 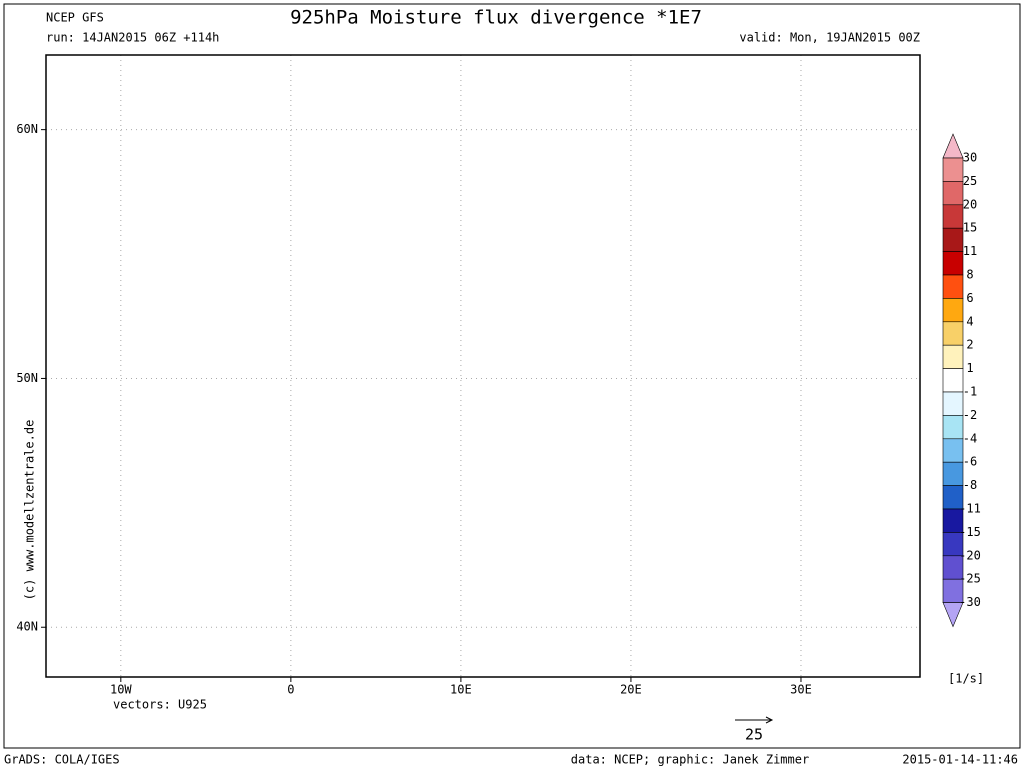 I want to click on title: 925hPa Moisture flux divergence *1E7, so click(x=496, y=18).